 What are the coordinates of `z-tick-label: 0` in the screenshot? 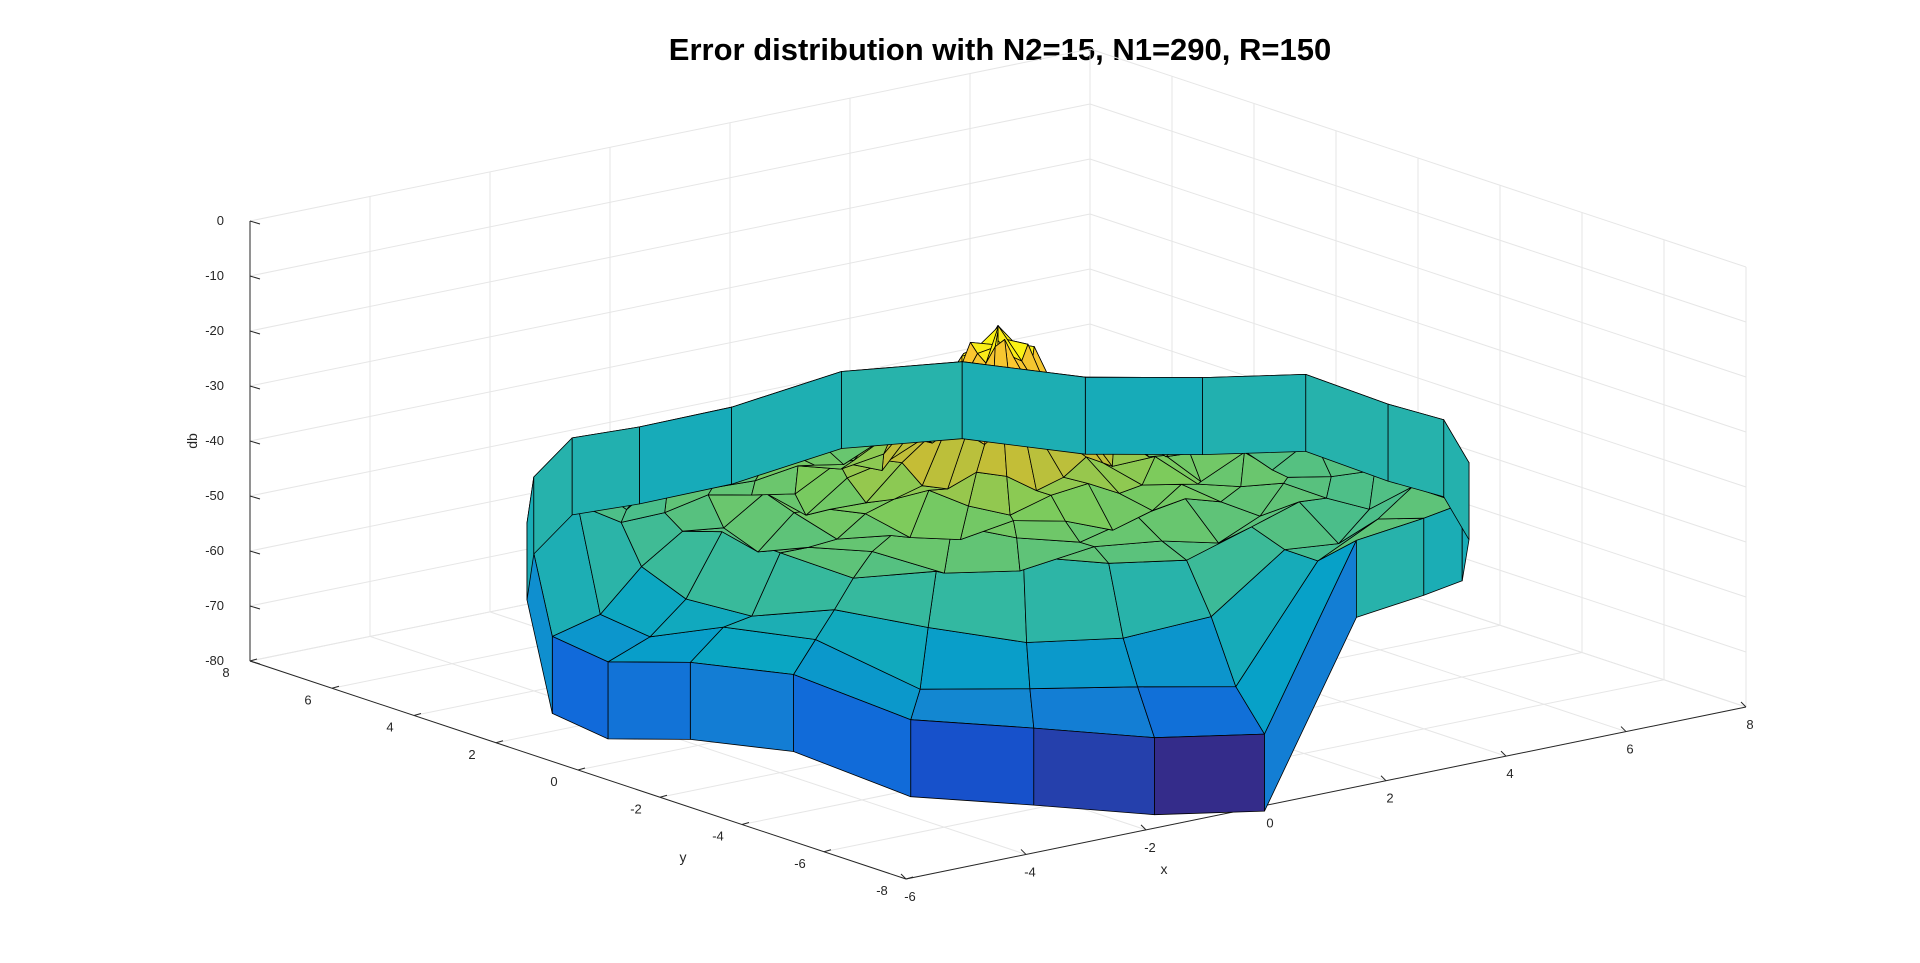 It's located at (220, 220).